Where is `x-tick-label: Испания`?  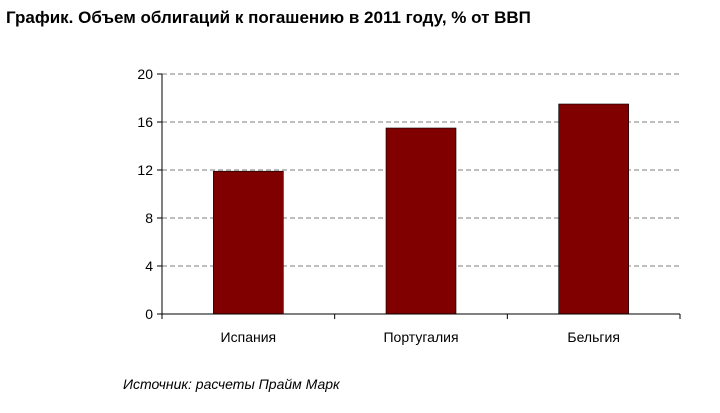
x-tick-label: Испания is located at coordinates (249, 337).